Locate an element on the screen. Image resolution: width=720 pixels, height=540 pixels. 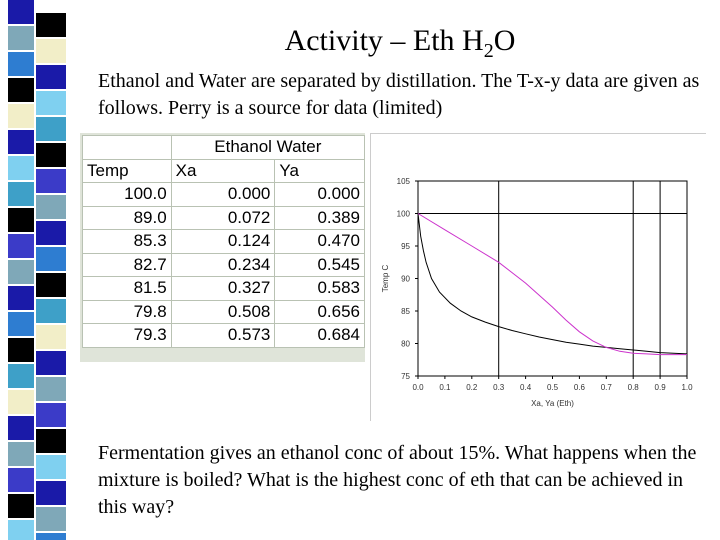
slide-title: Activity – Eth H2O is located at coordinates (400, 43).